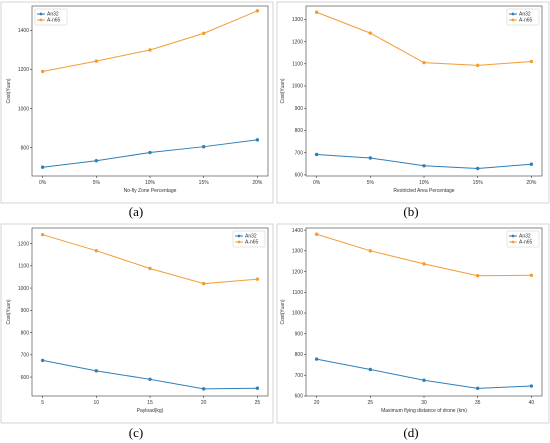 The image size is (550, 443). I want to click on x-tick-label: 15%, so click(478, 183).